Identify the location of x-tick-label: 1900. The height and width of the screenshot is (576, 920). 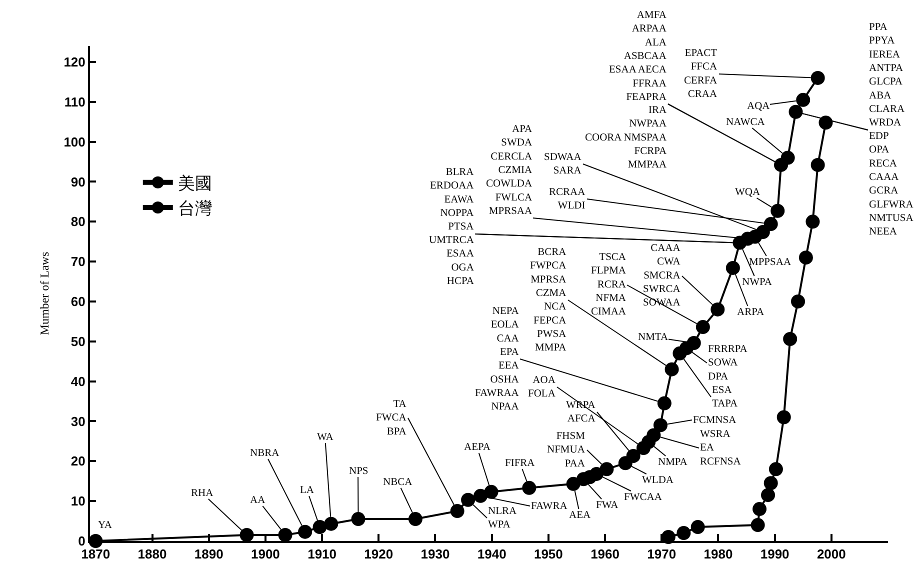
(265, 554).